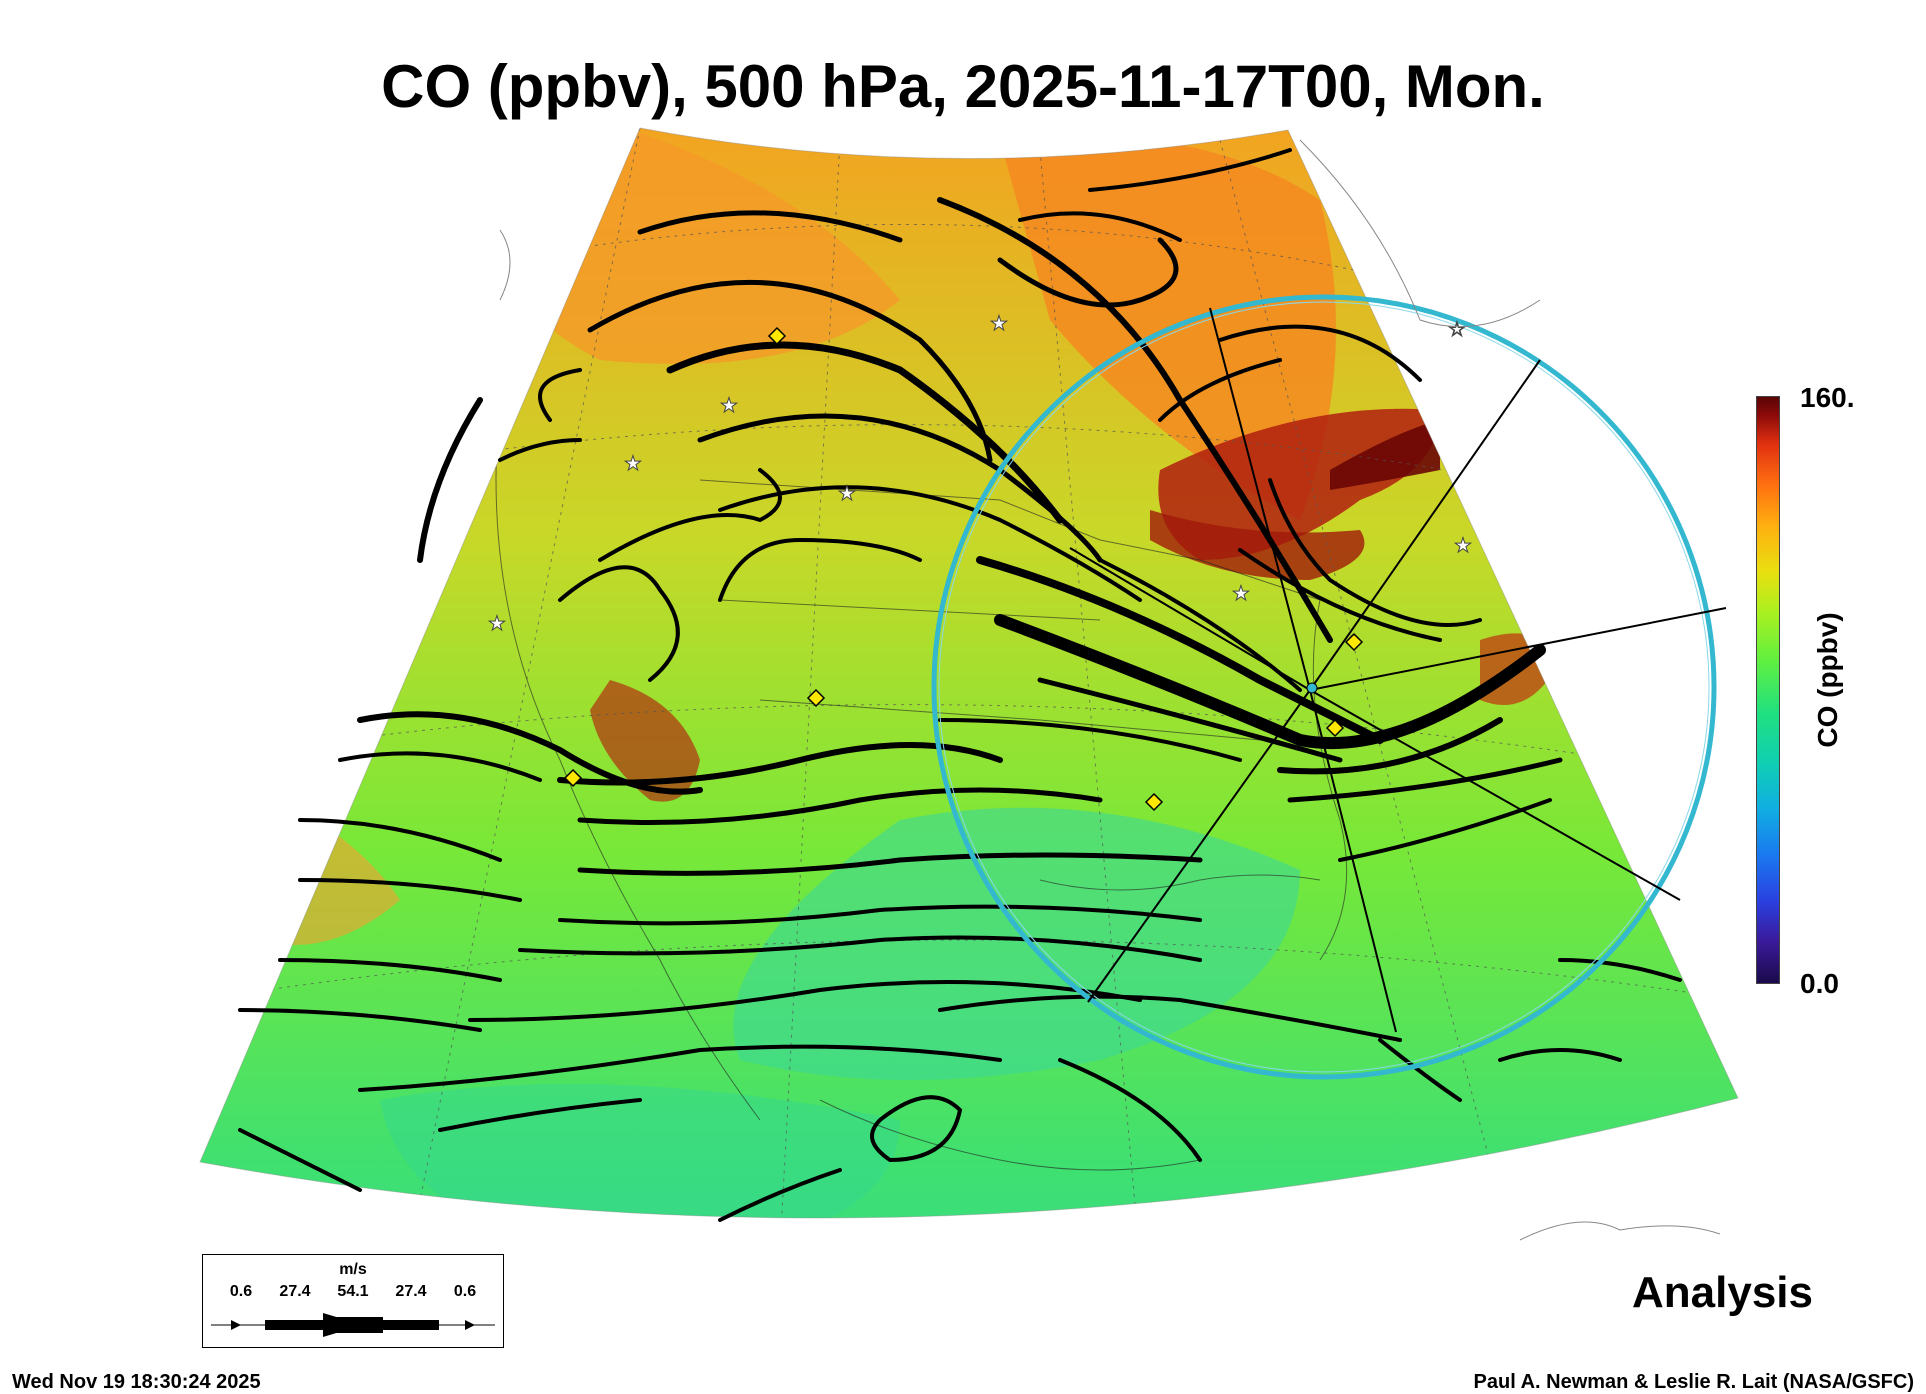  What do you see at coordinates (1312, 688) in the screenshot?
I see `center-marker` at bounding box center [1312, 688].